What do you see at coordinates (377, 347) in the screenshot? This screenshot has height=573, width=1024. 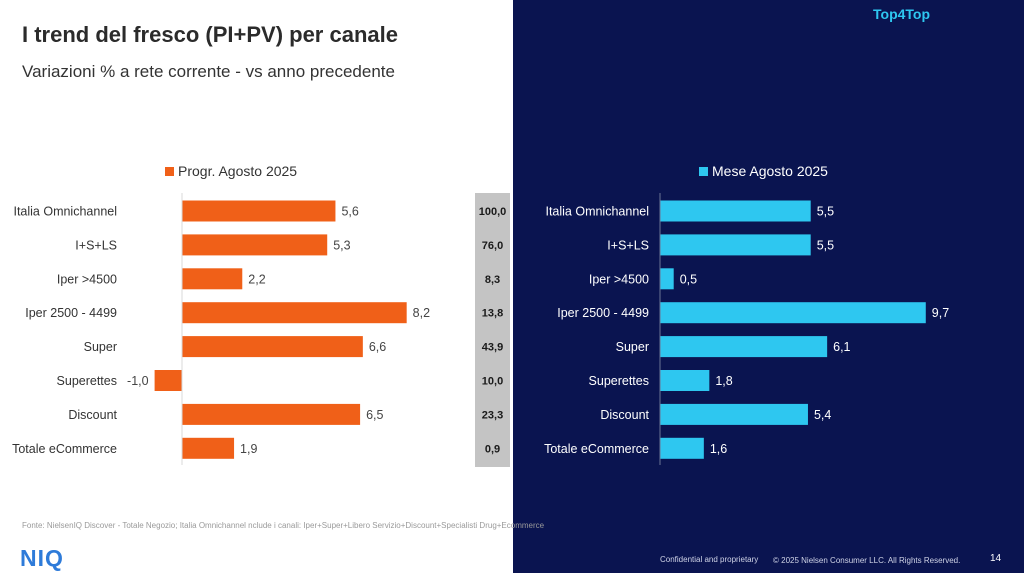 I see `data-label-left: 6,6` at bounding box center [377, 347].